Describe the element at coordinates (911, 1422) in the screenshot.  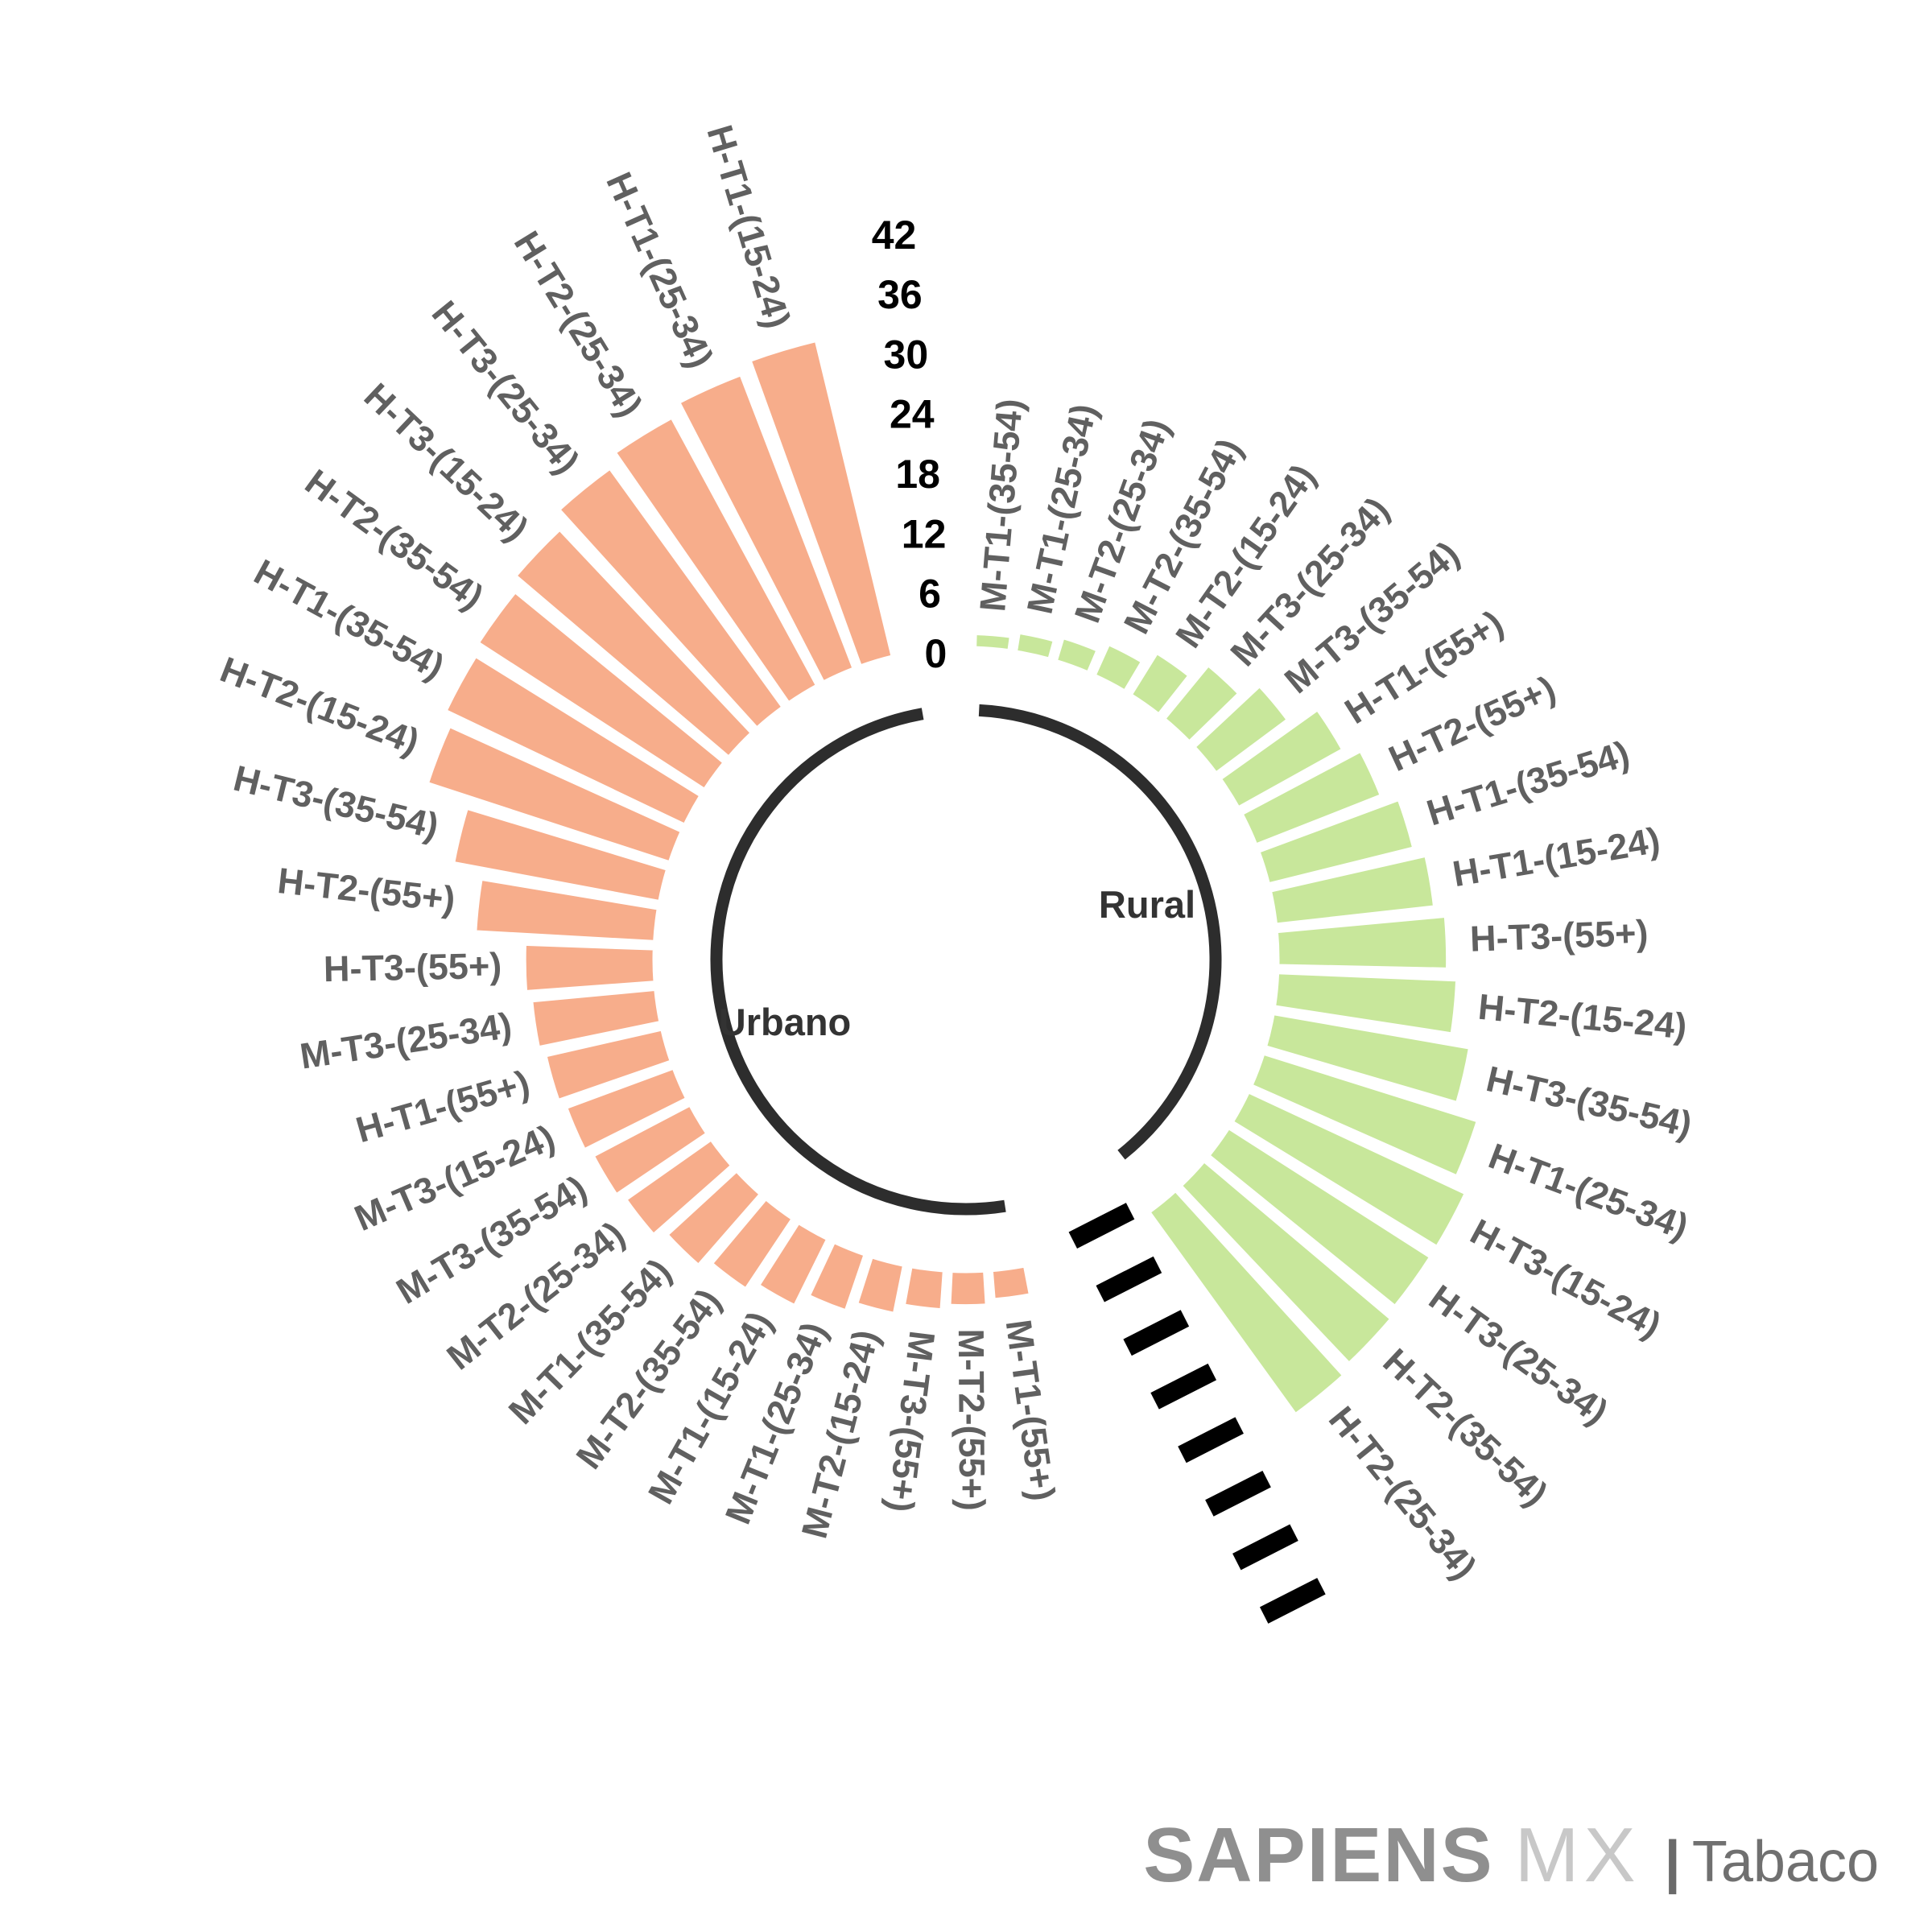
I see `category-label: M-T3-(55+)` at that location.